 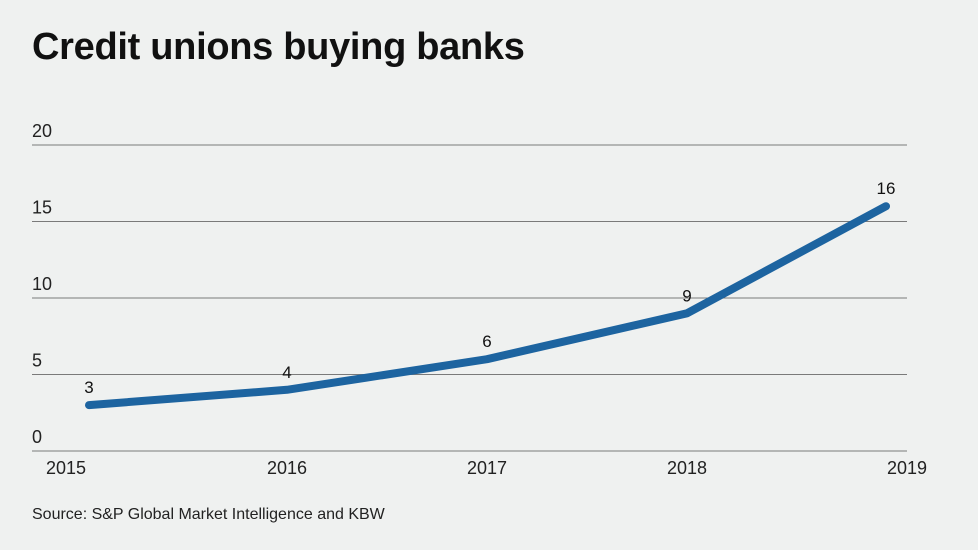 I want to click on chart-title: Credit unions buying banks, so click(x=278, y=47).